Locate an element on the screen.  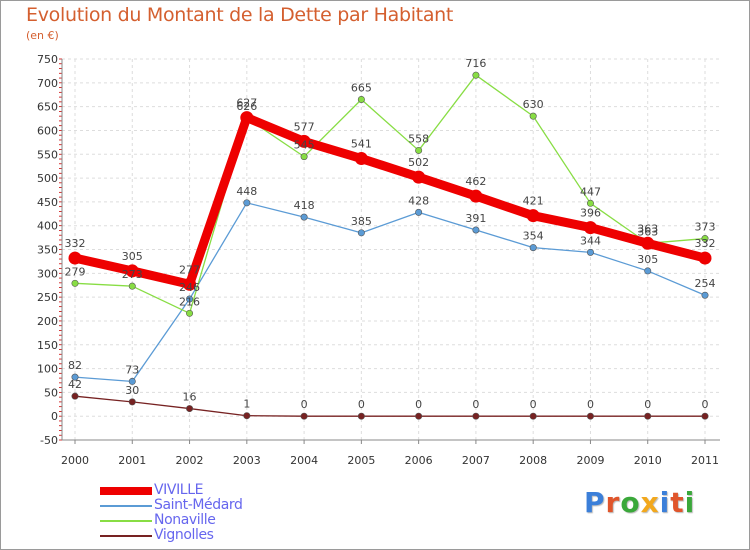
y-tick-label: 650 is located at coordinates (47, 107).